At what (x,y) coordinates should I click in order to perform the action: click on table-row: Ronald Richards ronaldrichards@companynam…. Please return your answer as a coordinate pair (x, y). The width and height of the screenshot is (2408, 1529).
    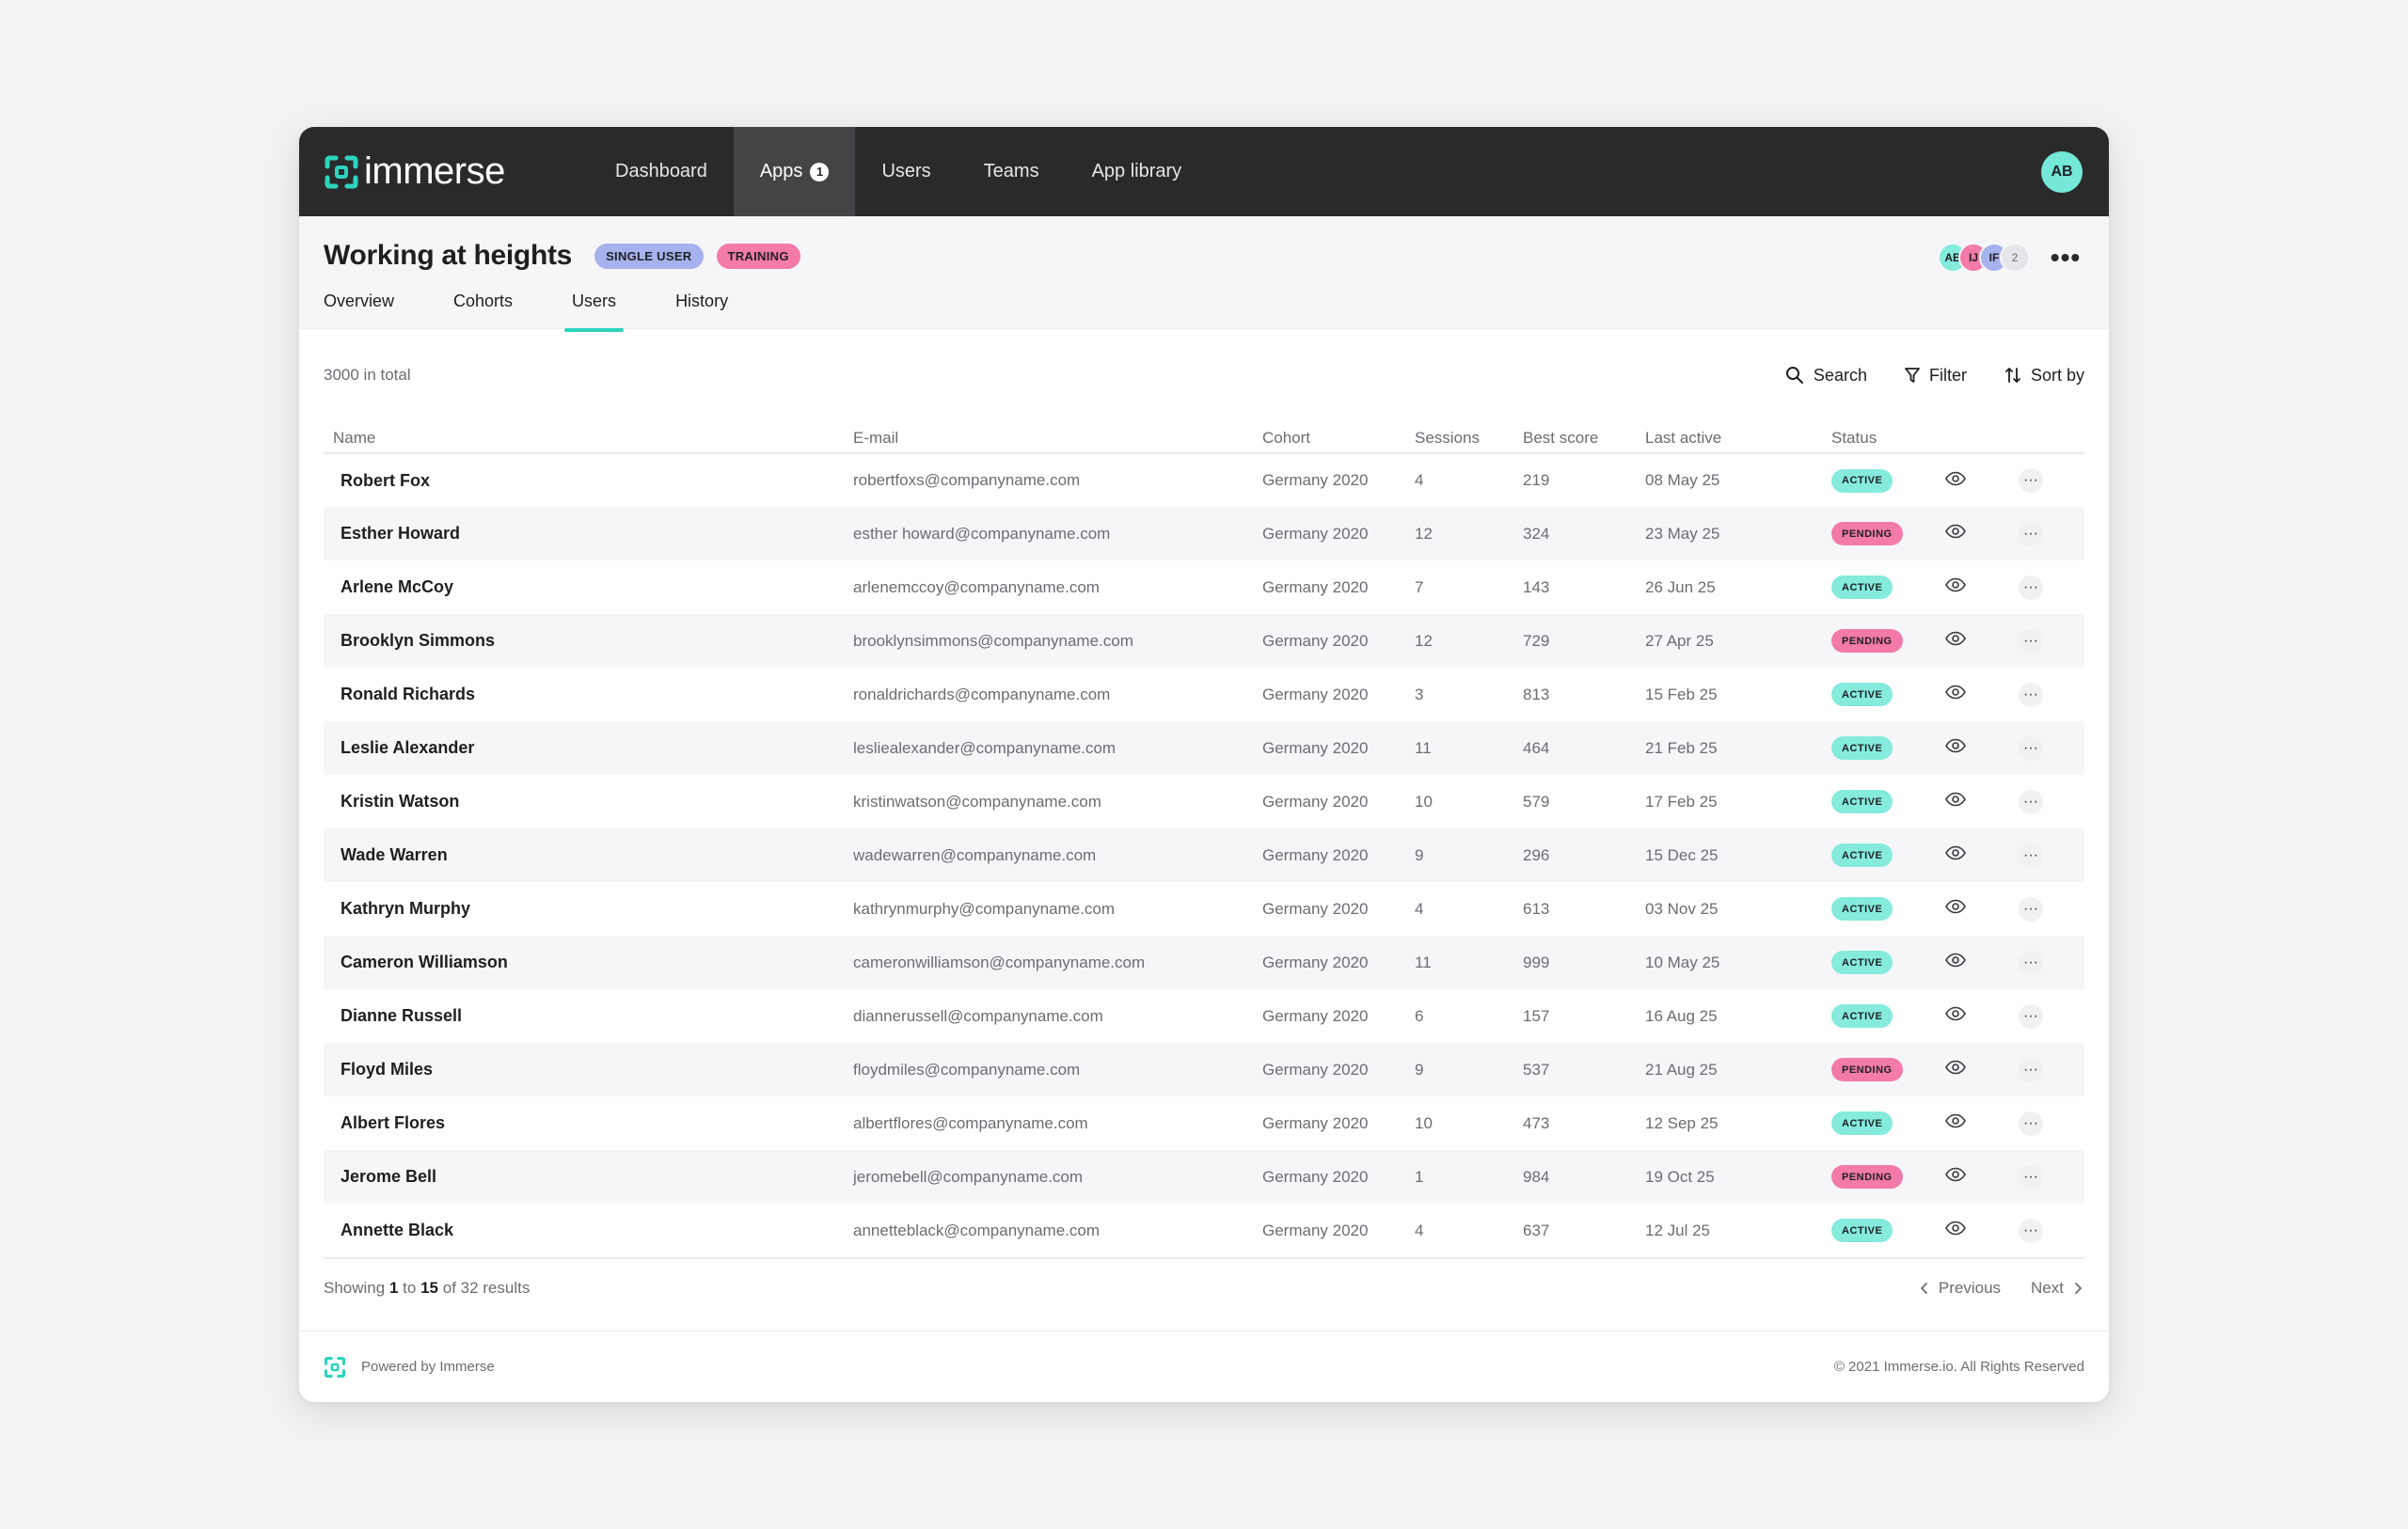
    Looking at the image, I should click on (1204, 695).